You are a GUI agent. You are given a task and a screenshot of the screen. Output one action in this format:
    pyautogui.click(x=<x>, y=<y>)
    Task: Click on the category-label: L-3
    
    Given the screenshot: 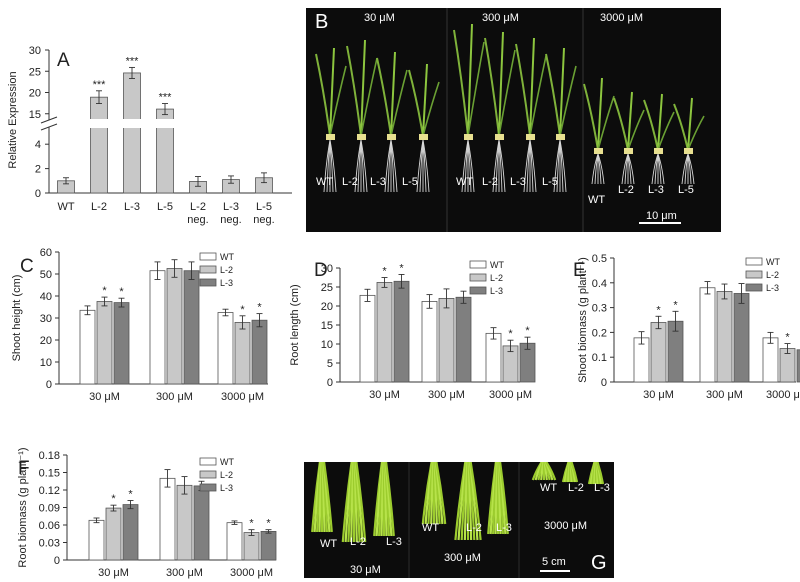 What is the action you would take?
    pyautogui.click(x=231, y=207)
    